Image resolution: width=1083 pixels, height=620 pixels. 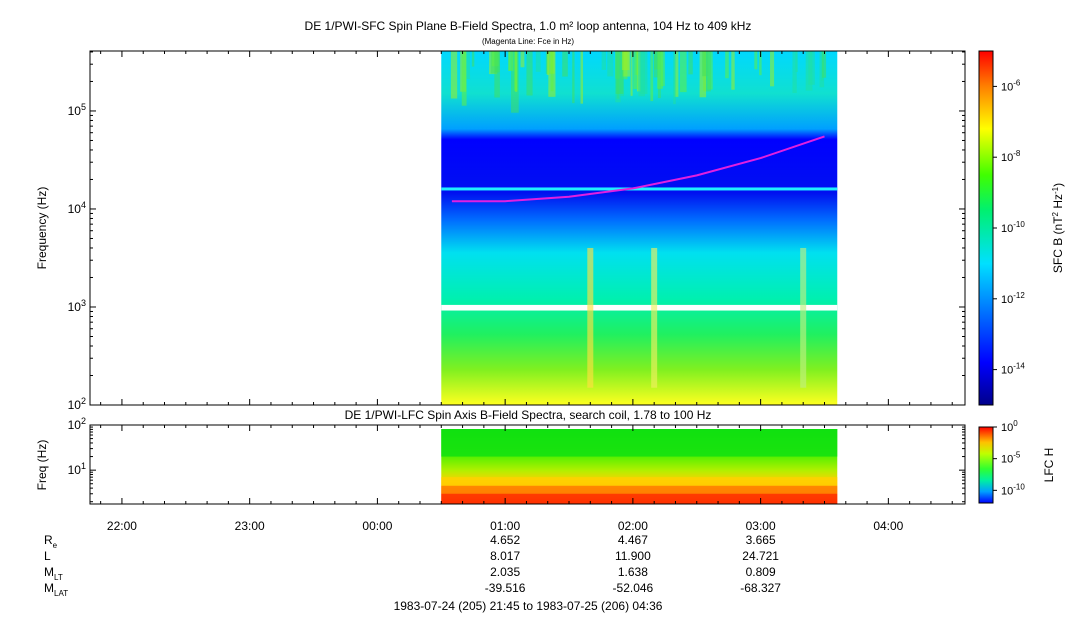 What do you see at coordinates (633, 556) in the screenshot?
I see `ephemeris-value: 11.900` at bounding box center [633, 556].